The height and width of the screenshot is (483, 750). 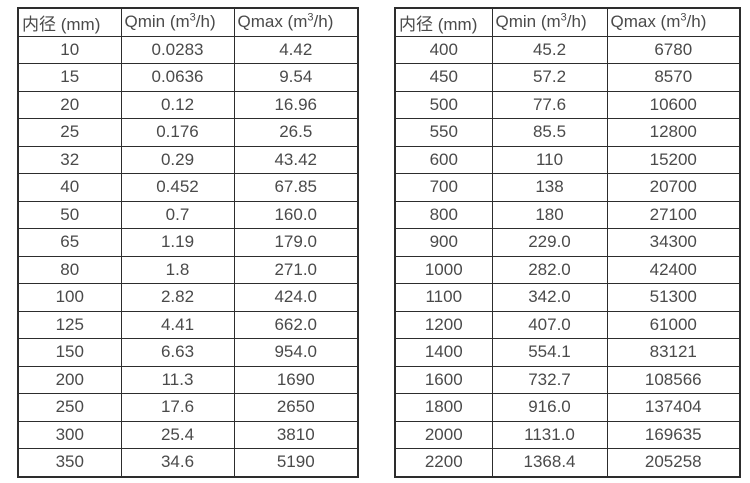 What do you see at coordinates (296, 132) in the screenshot?
I see `qmax-cell: 26.5` at bounding box center [296, 132].